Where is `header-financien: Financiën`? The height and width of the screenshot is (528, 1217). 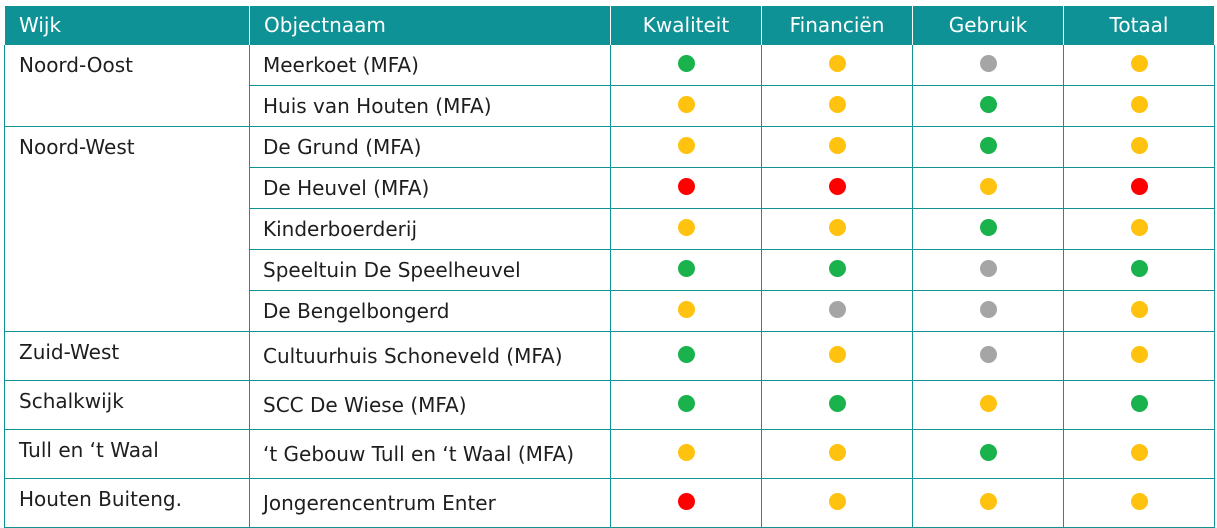
header-financien: Financiën is located at coordinates (837, 25).